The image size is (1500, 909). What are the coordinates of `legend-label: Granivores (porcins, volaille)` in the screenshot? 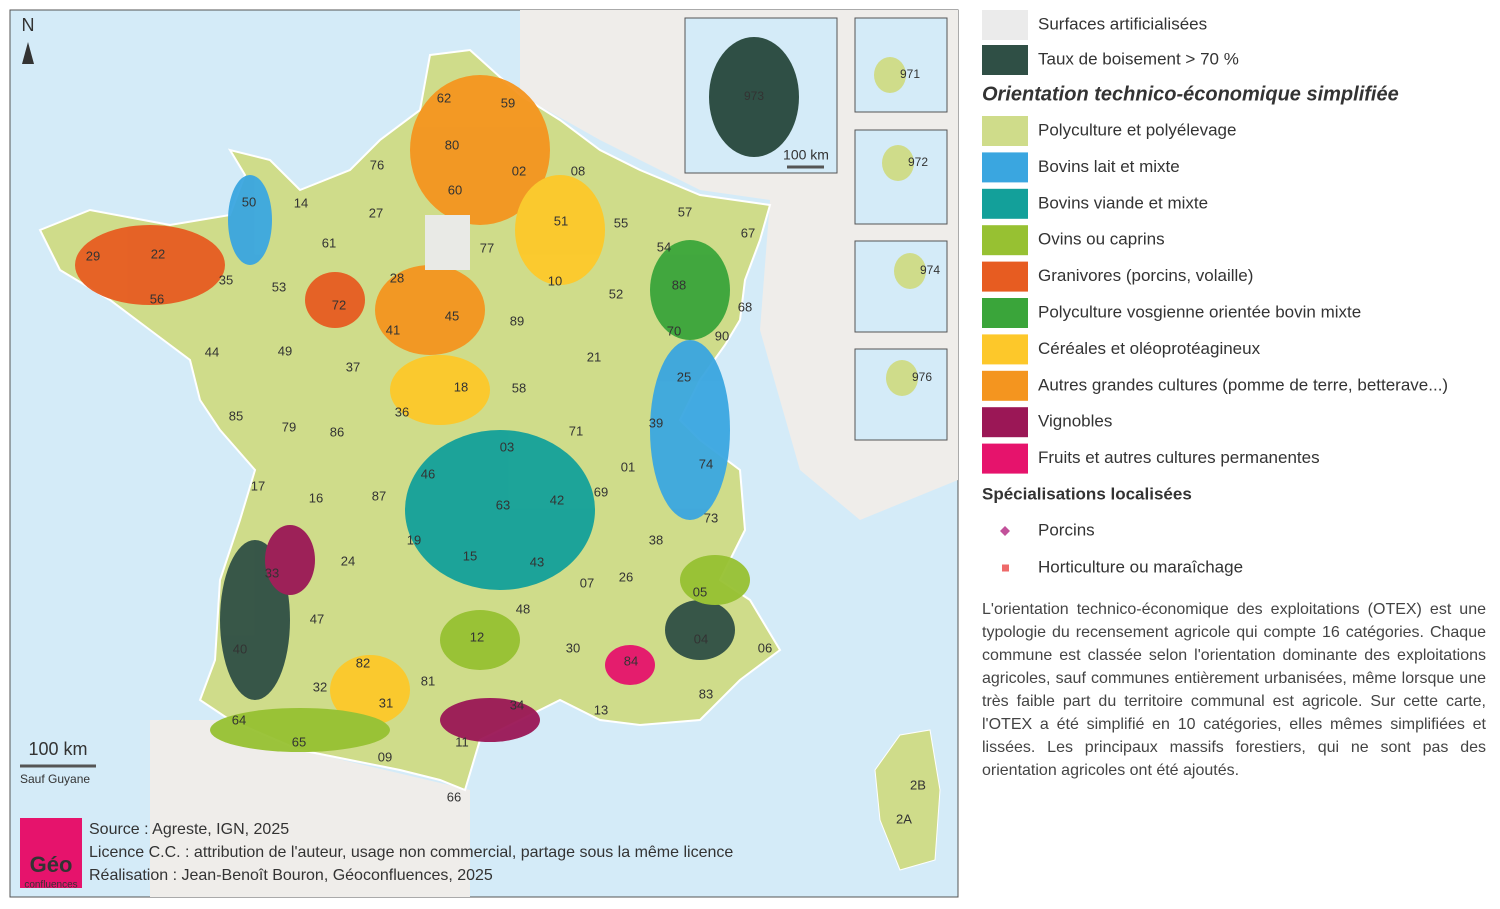 It's located at (1145, 275).